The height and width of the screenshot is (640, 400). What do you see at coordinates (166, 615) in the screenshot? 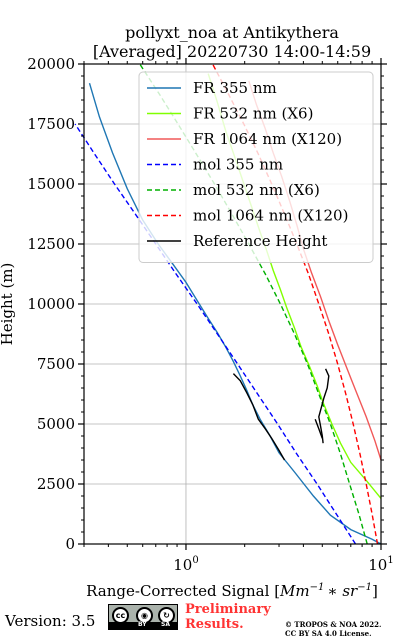
I see `share-alike-icon: ↻` at bounding box center [166, 615].